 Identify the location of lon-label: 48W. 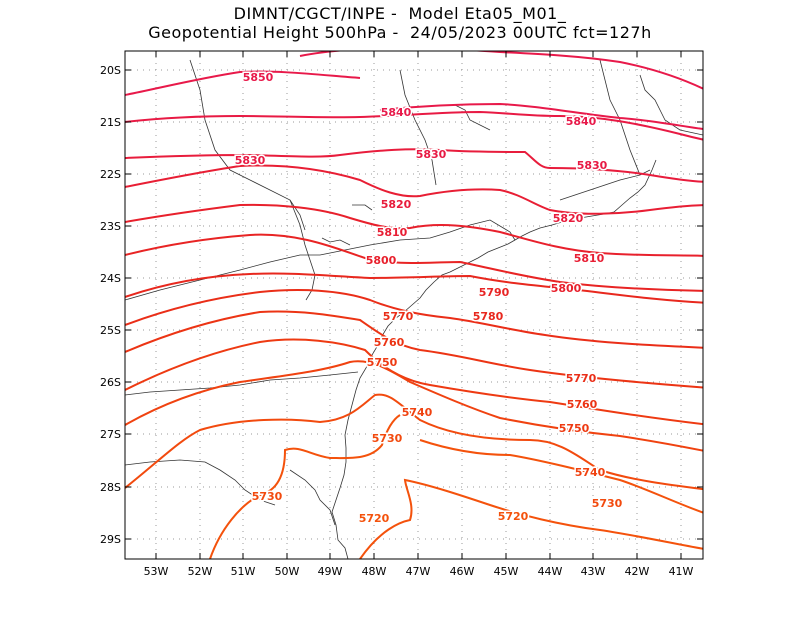
(374, 571).